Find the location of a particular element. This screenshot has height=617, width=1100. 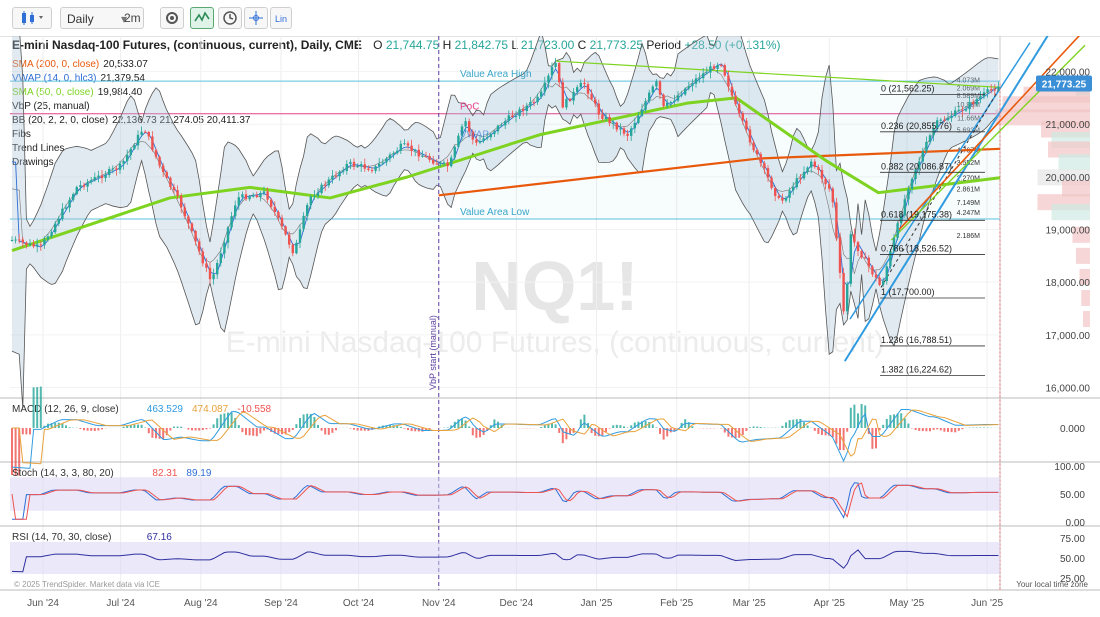

legend-fibs: Fibs is located at coordinates (133, 135).